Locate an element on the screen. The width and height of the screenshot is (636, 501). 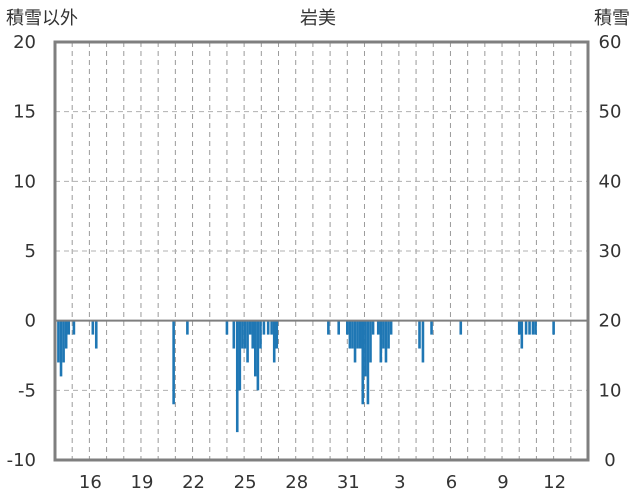
y-axis-left-label: 積雪以外 is located at coordinates (42, 18).